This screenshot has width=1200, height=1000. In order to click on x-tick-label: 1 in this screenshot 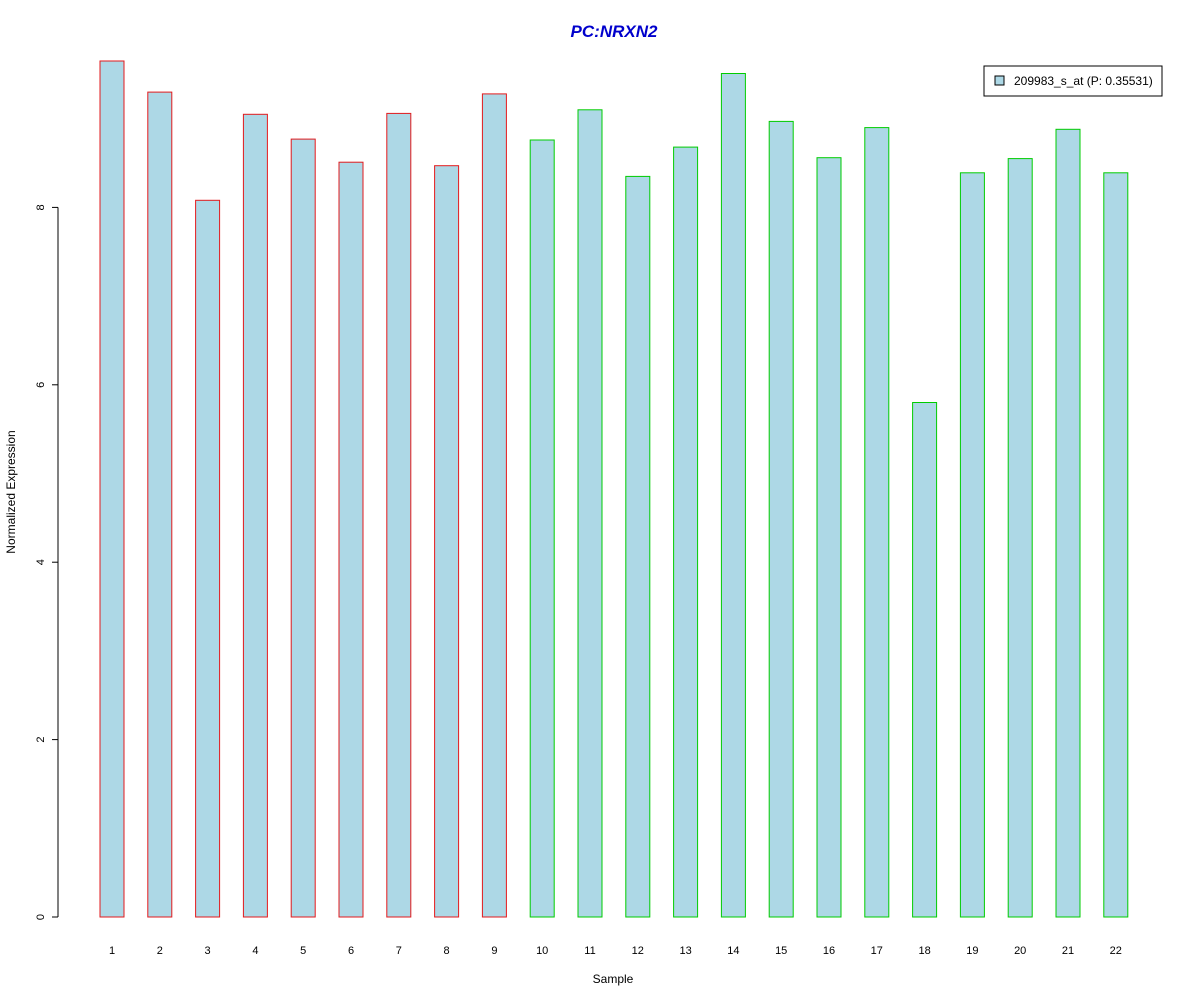, I will do `click(112, 951)`.